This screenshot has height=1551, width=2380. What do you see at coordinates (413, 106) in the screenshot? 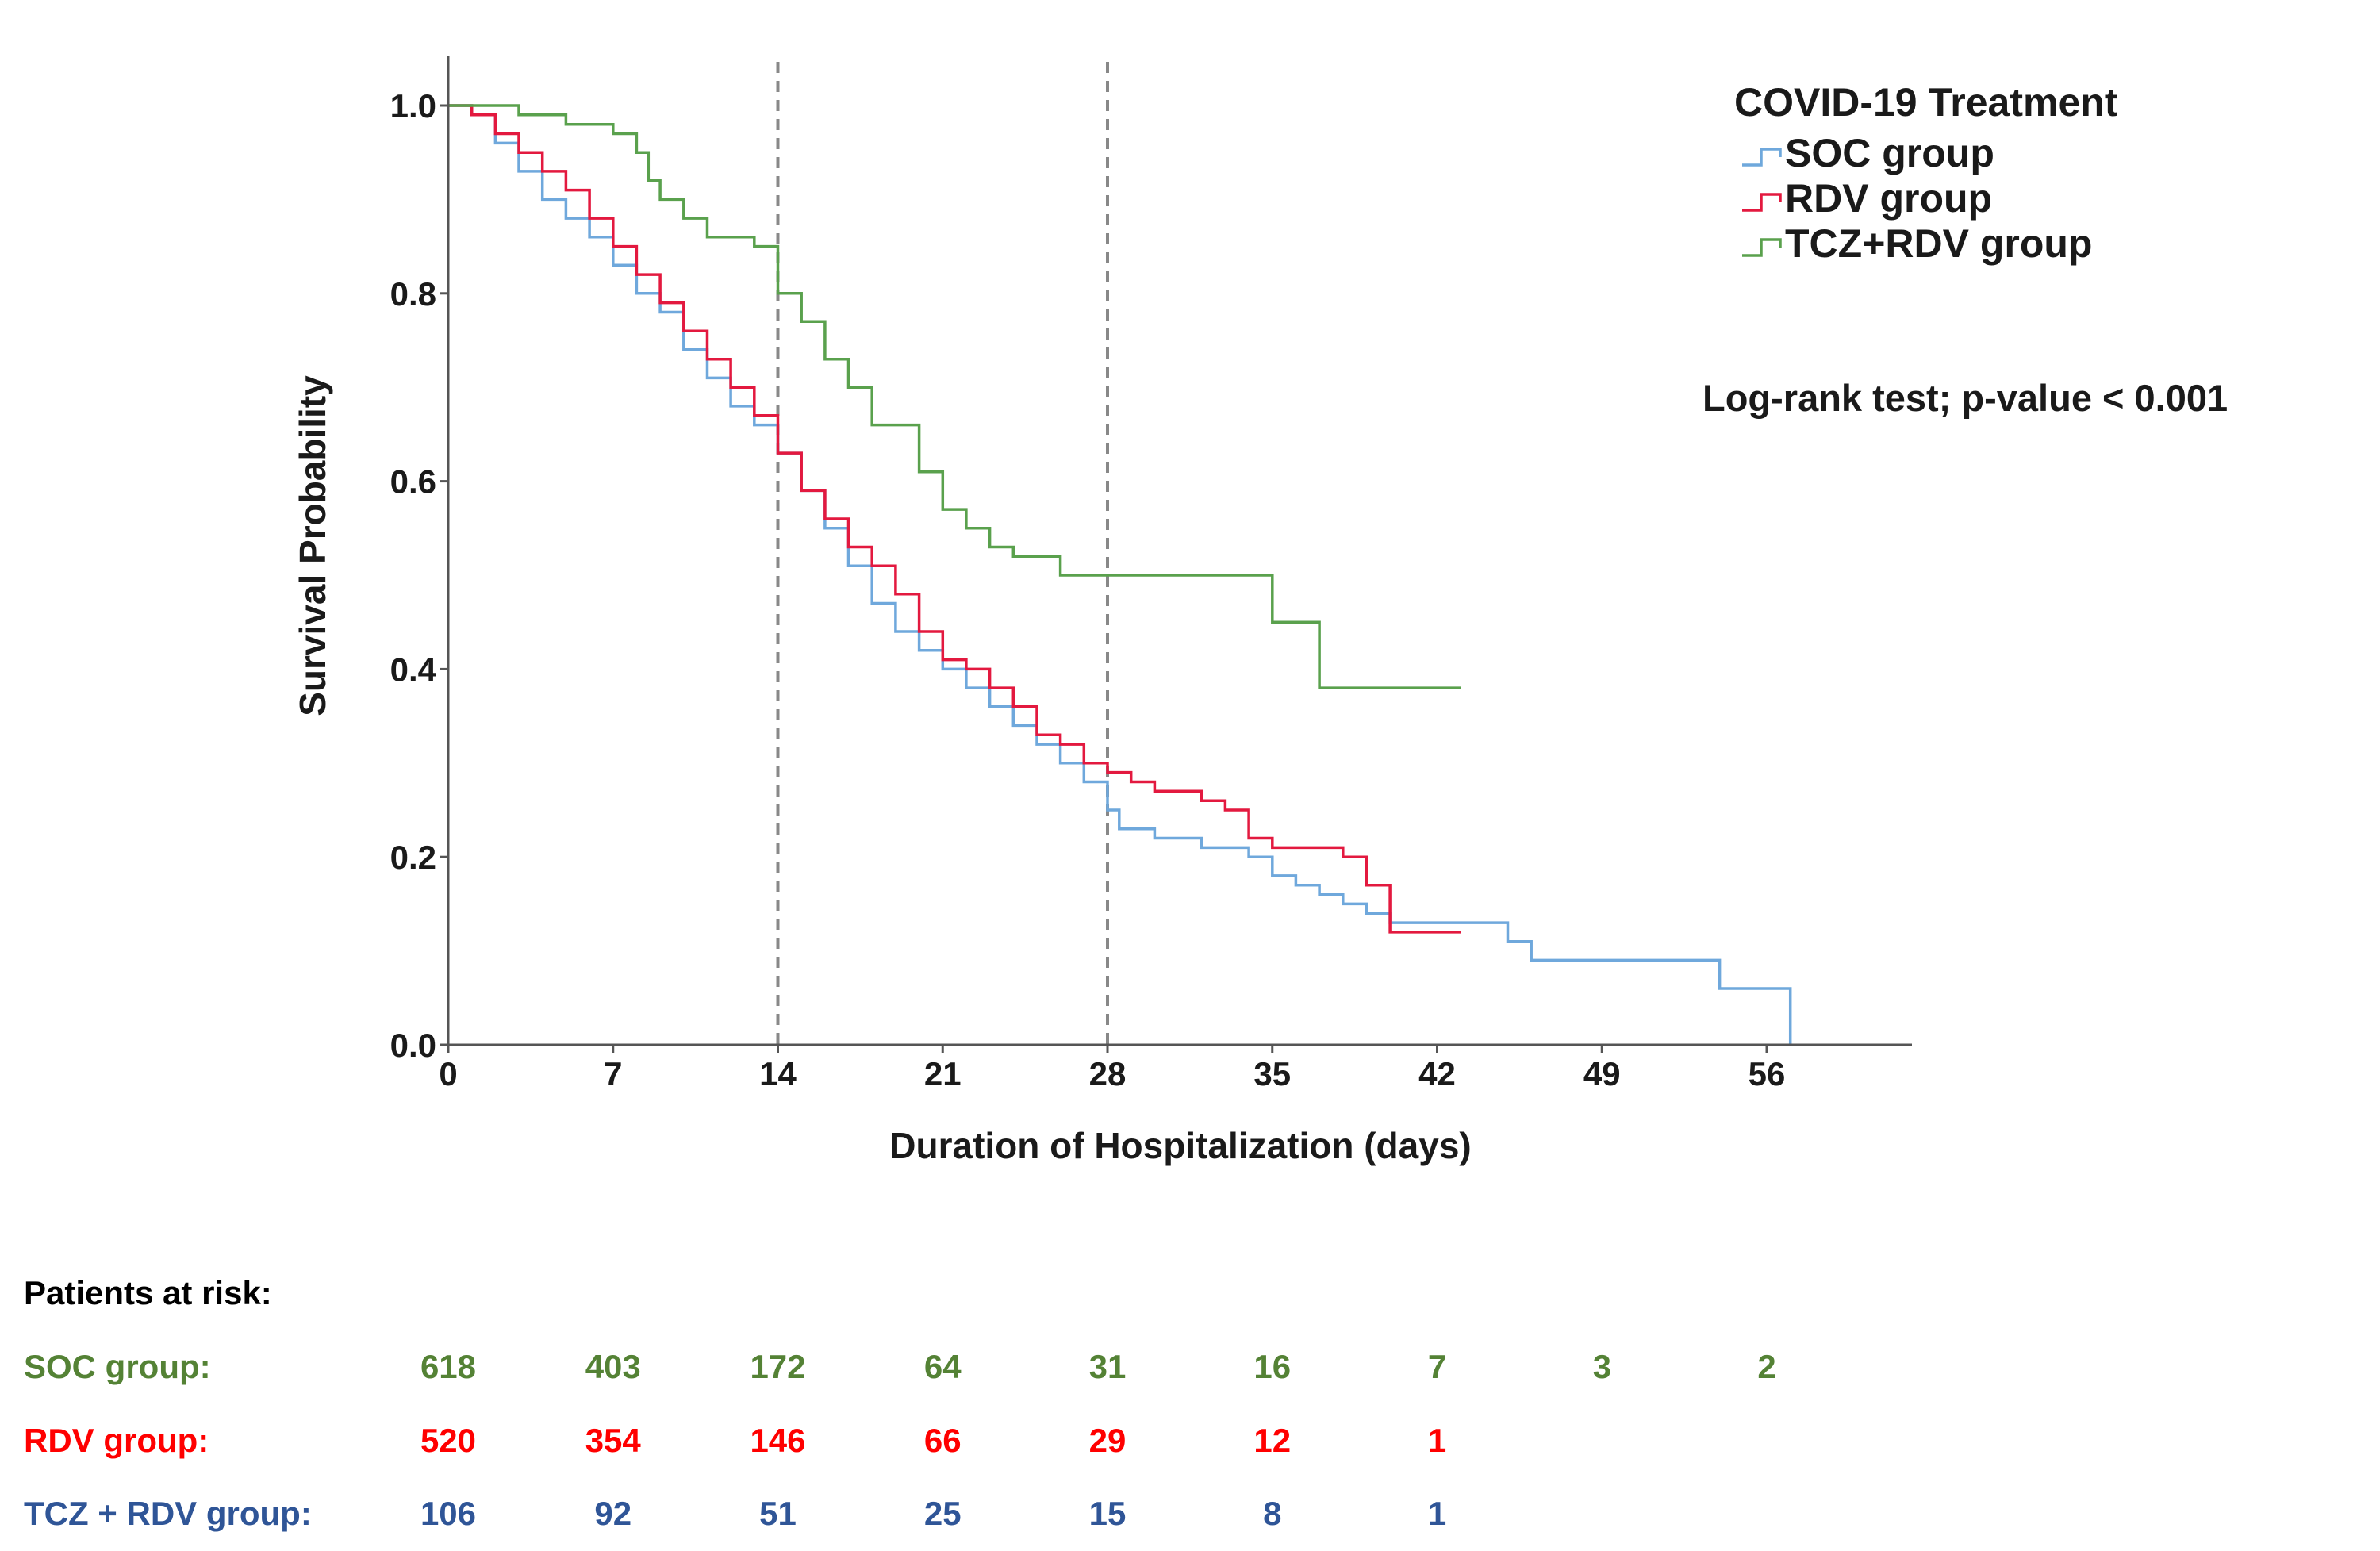
I see `y-tick-label: 1.0` at bounding box center [413, 106].